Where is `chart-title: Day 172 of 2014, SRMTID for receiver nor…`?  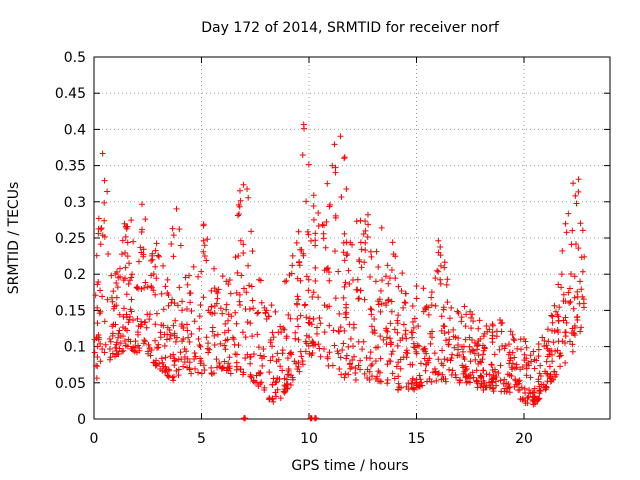 chart-title: Day 172 of 2014, SRMTID for receiver nor… is located at coordinates (350, 28).